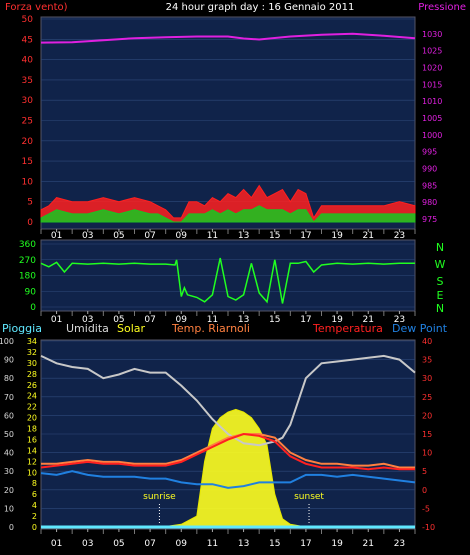 The width and height of the screenshot is (470, 555). Describe the element at coordinates (87, 236) in the screenshot. I see `wind-panel-xtick-label: 03` at that location.